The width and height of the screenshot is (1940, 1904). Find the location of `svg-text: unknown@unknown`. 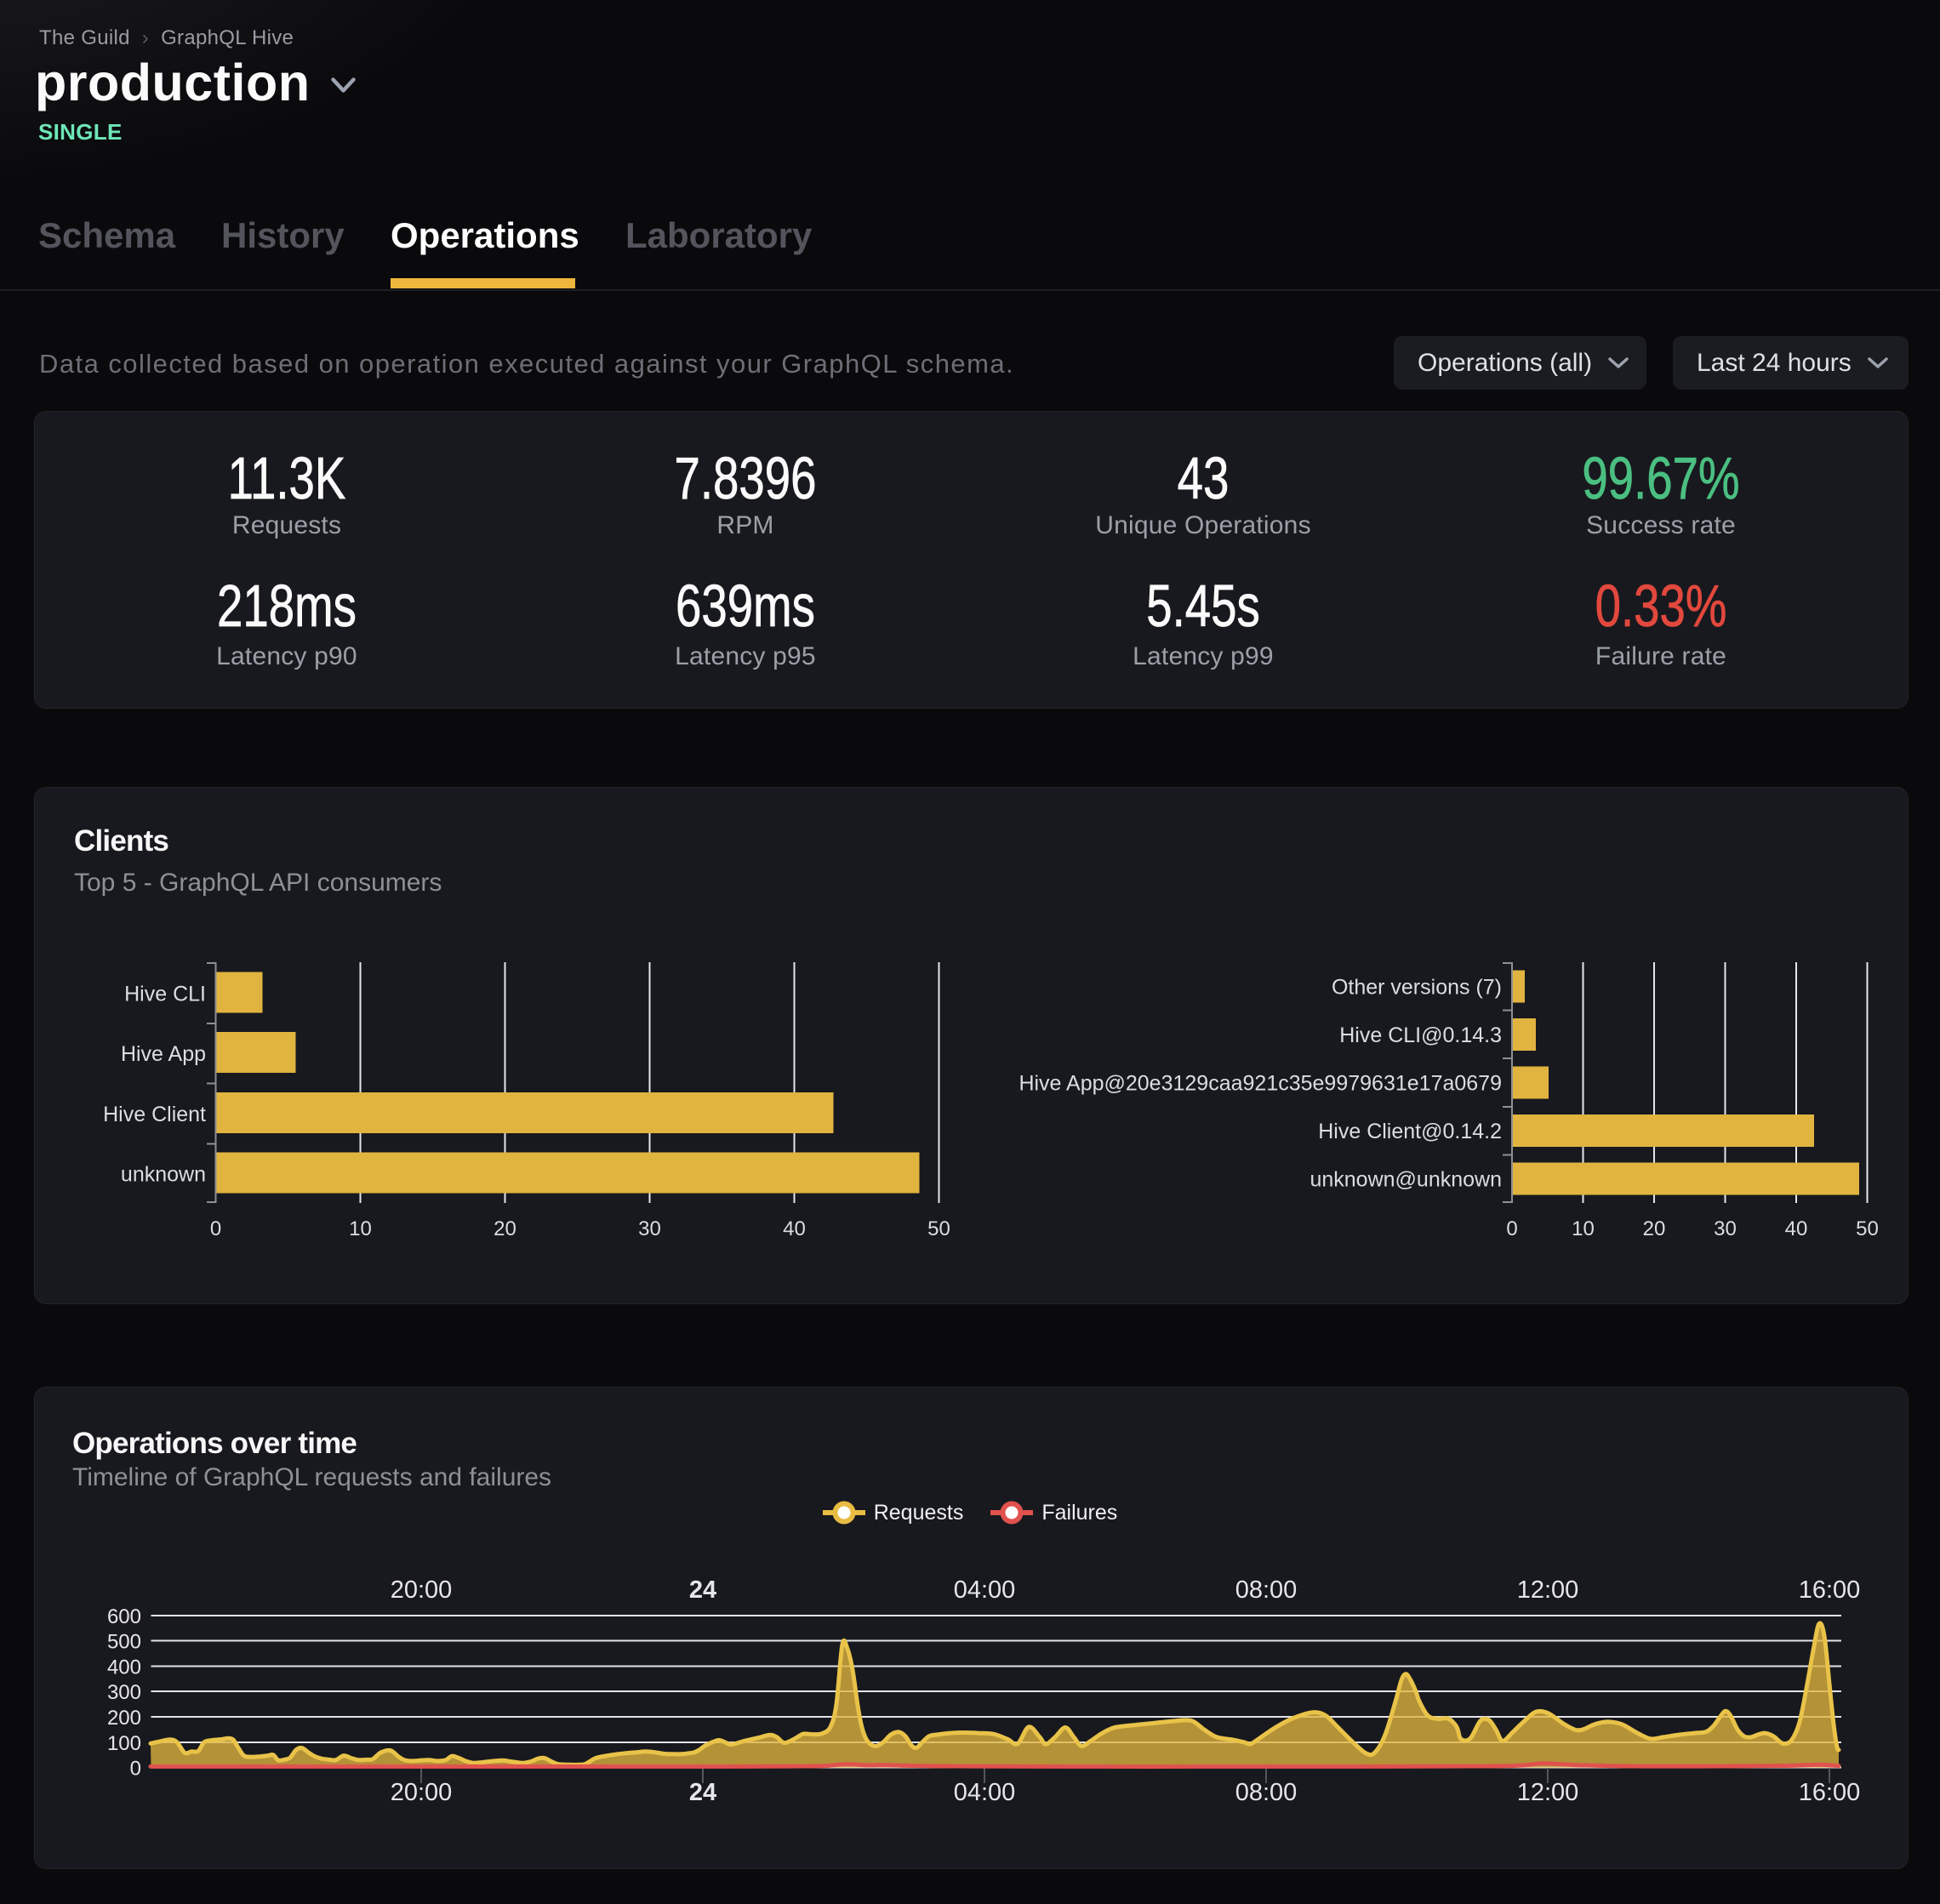

svg-text: unknown@unknown is located at coordinates (1406, 1180).